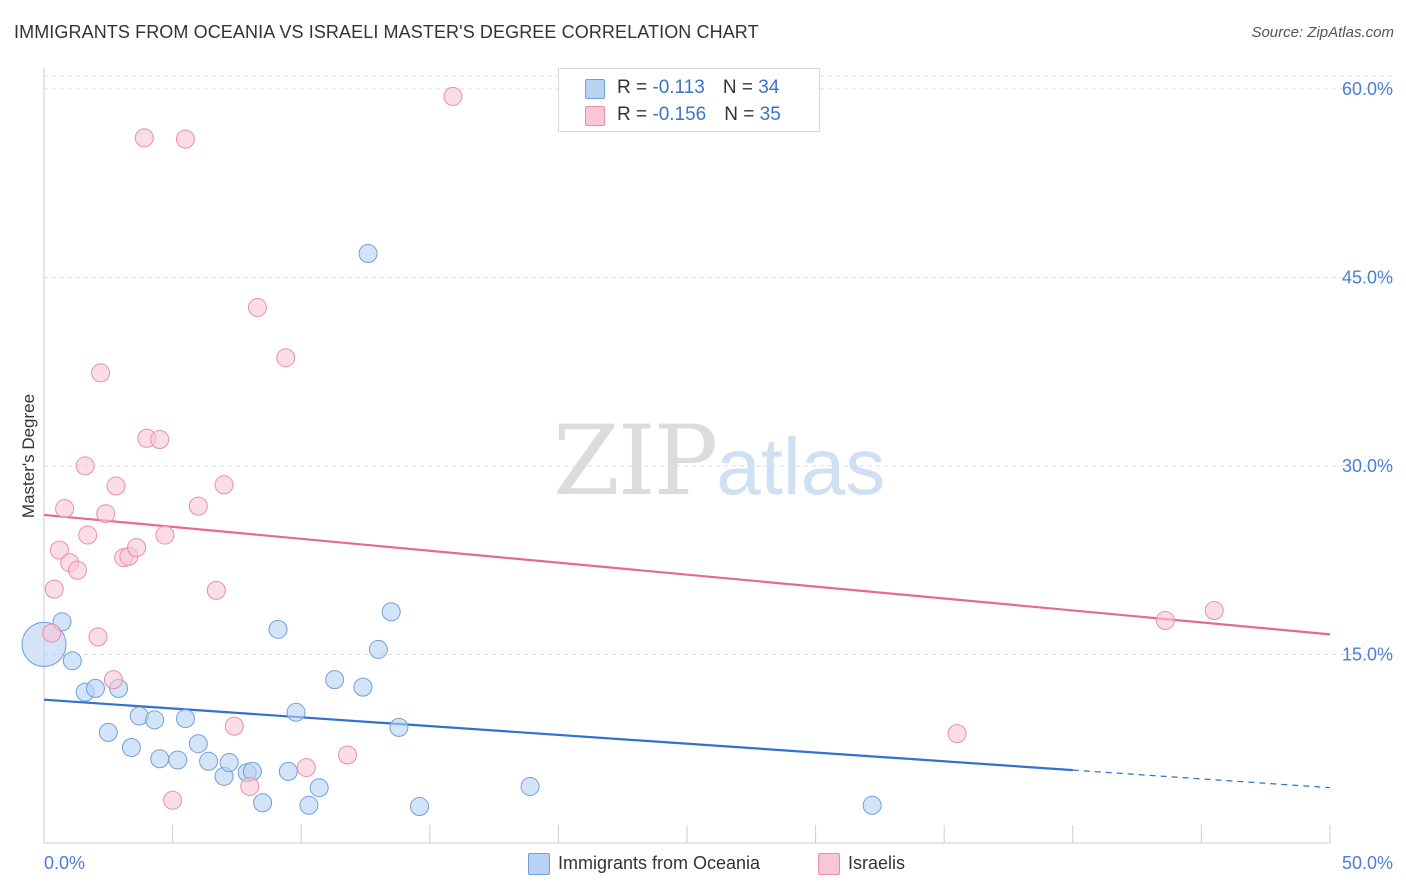  I want to click on series-legend: Immigrants from Oceania Israelis, so click(703, 865).